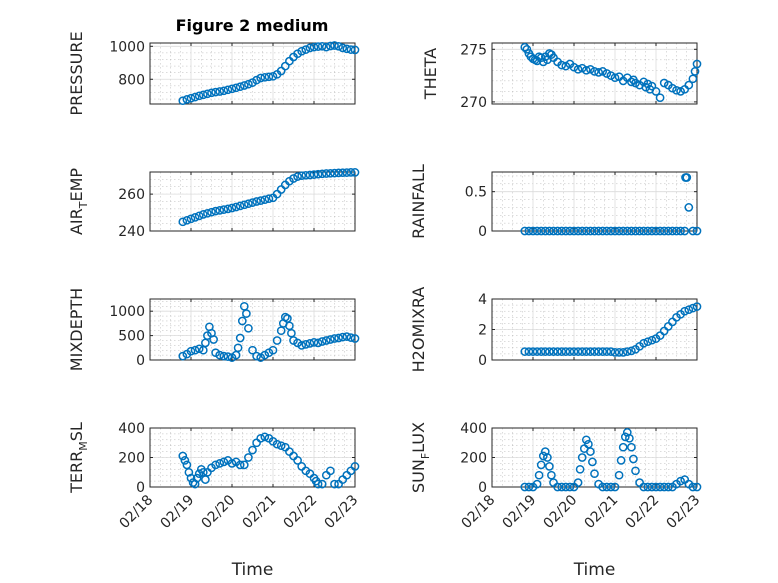 This screenshot has height=583, width=778. What do you see at coordinates (131, 195) in the screenshot?
I see `air_temp-ytick-label: 260` at bounding box center [131, 195].